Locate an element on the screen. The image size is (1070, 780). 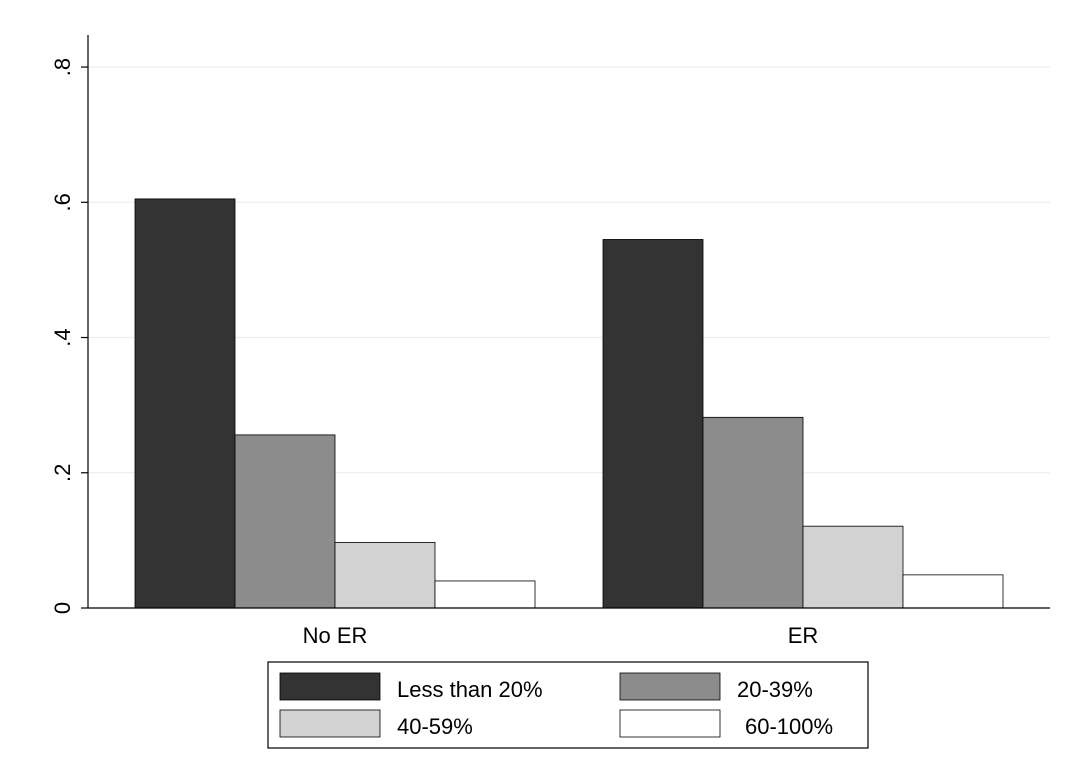
y-tick-label: .8 is located at coordinates (62, 67).